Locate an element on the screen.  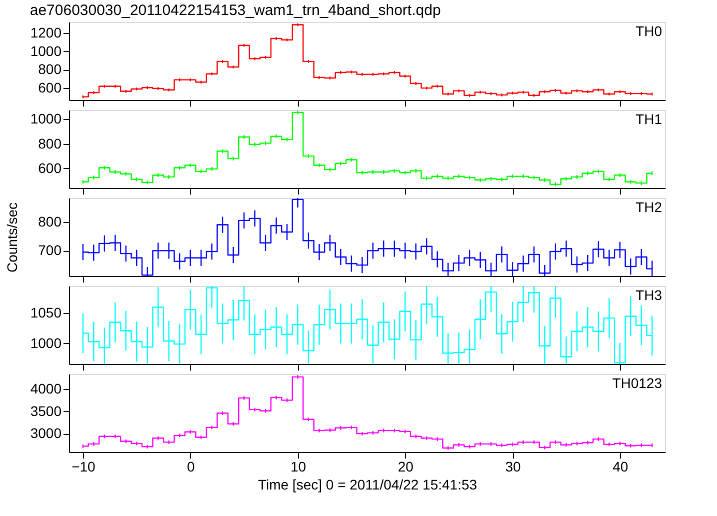
x-axis-title: Time [sec] 0 = 2011/04/22 15:41:53 is located at coordinates (368, 484).